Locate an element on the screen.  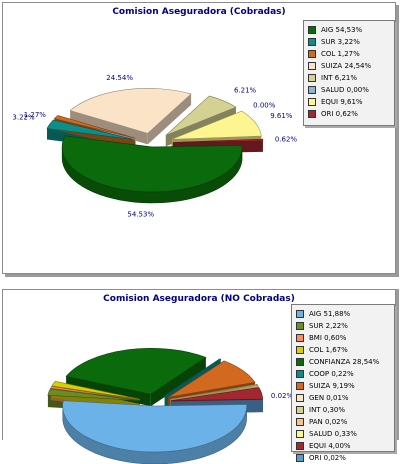
legend-label: SALUD 0,00% is located at coordinates (345, 90).